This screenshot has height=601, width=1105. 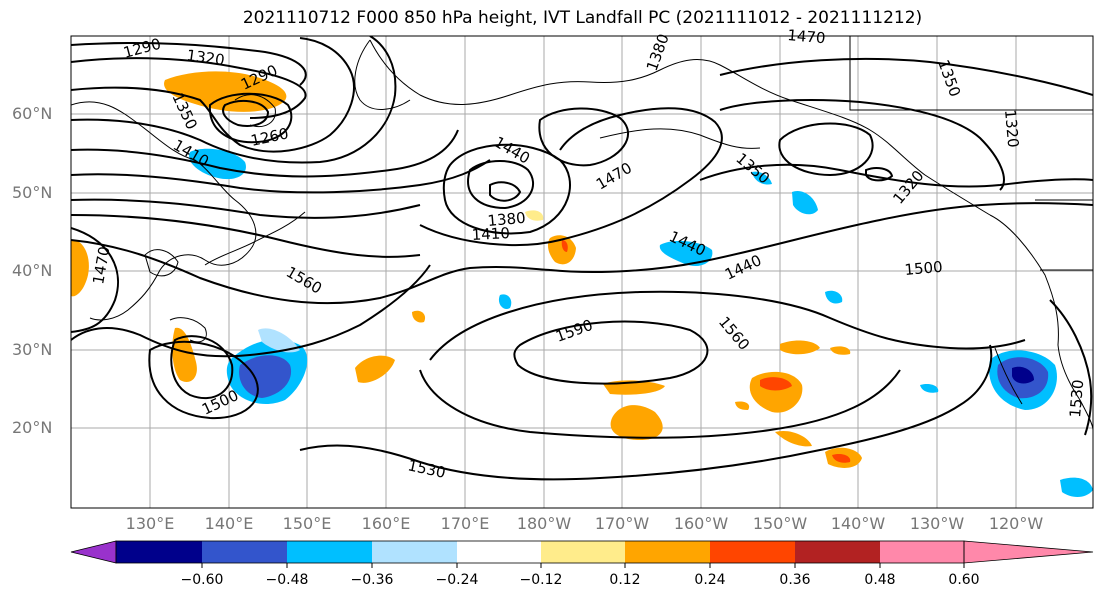 What do you see at coordinates (625, 580) in the screenshot?
I see `colorbar-tick-label: 0.12` at bounding box center [625, 580].